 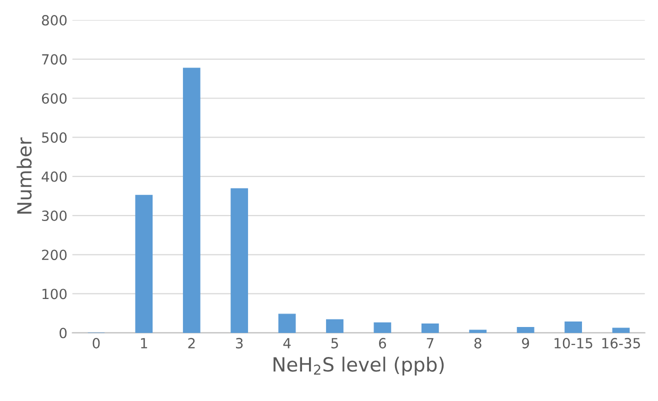 I want to click on y-tick-label: 200, so click(x=54, y=255).